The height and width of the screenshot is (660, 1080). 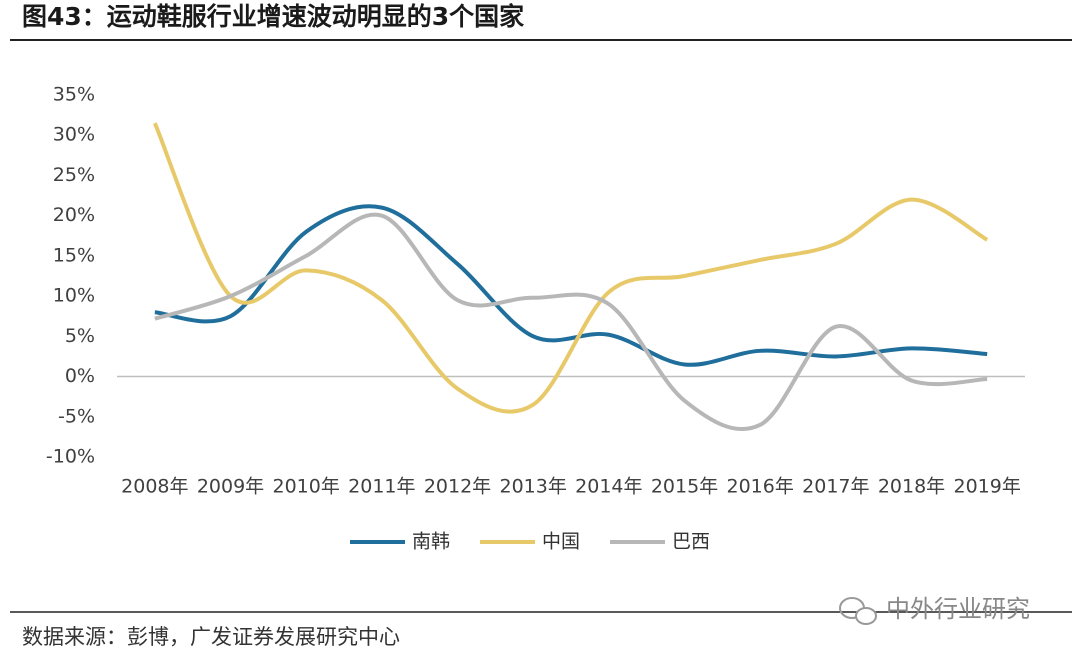 What do you see at coordinates (76, 416) in the screenshot?
I see `y-tick-label: -5%` at bounding box center [76, 416].